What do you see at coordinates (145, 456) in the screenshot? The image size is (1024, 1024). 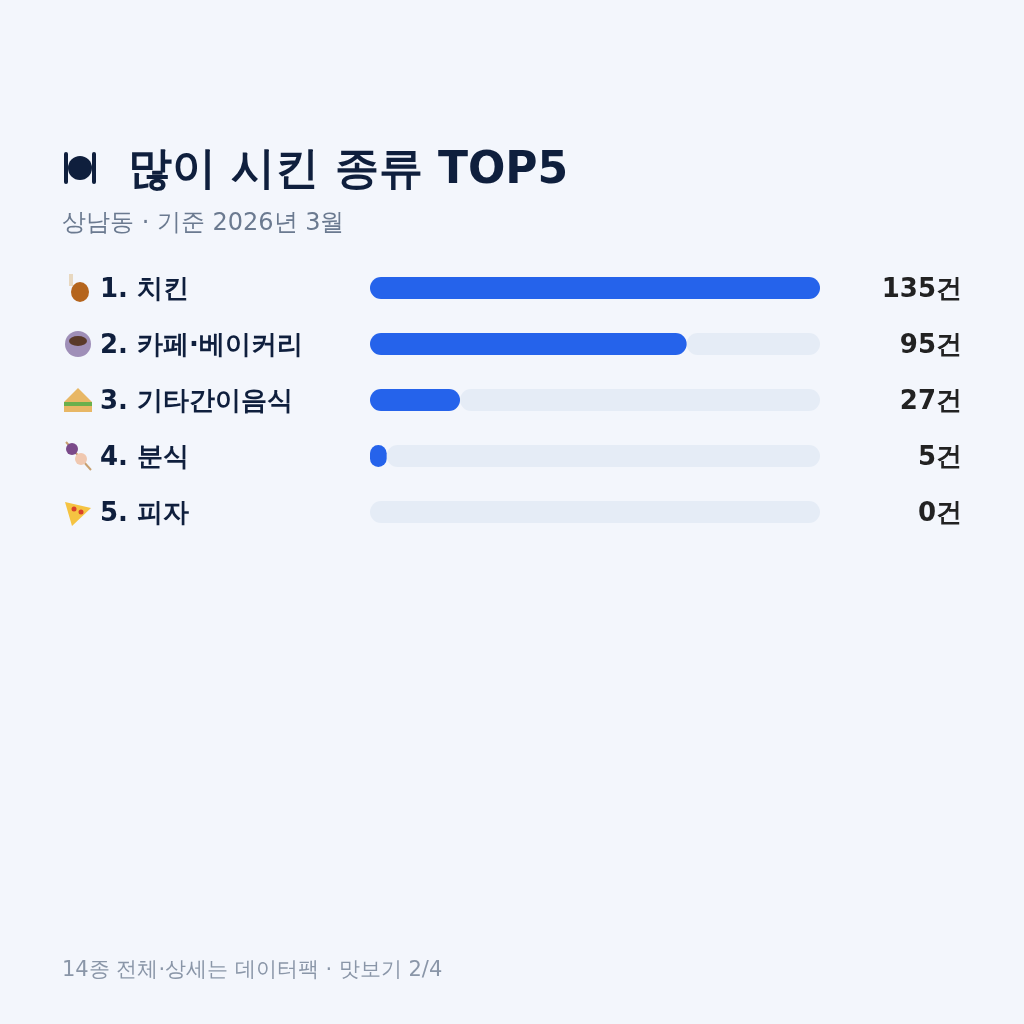 I see `y-tick-label: 4. 분식` at bounding box center [145, 456].